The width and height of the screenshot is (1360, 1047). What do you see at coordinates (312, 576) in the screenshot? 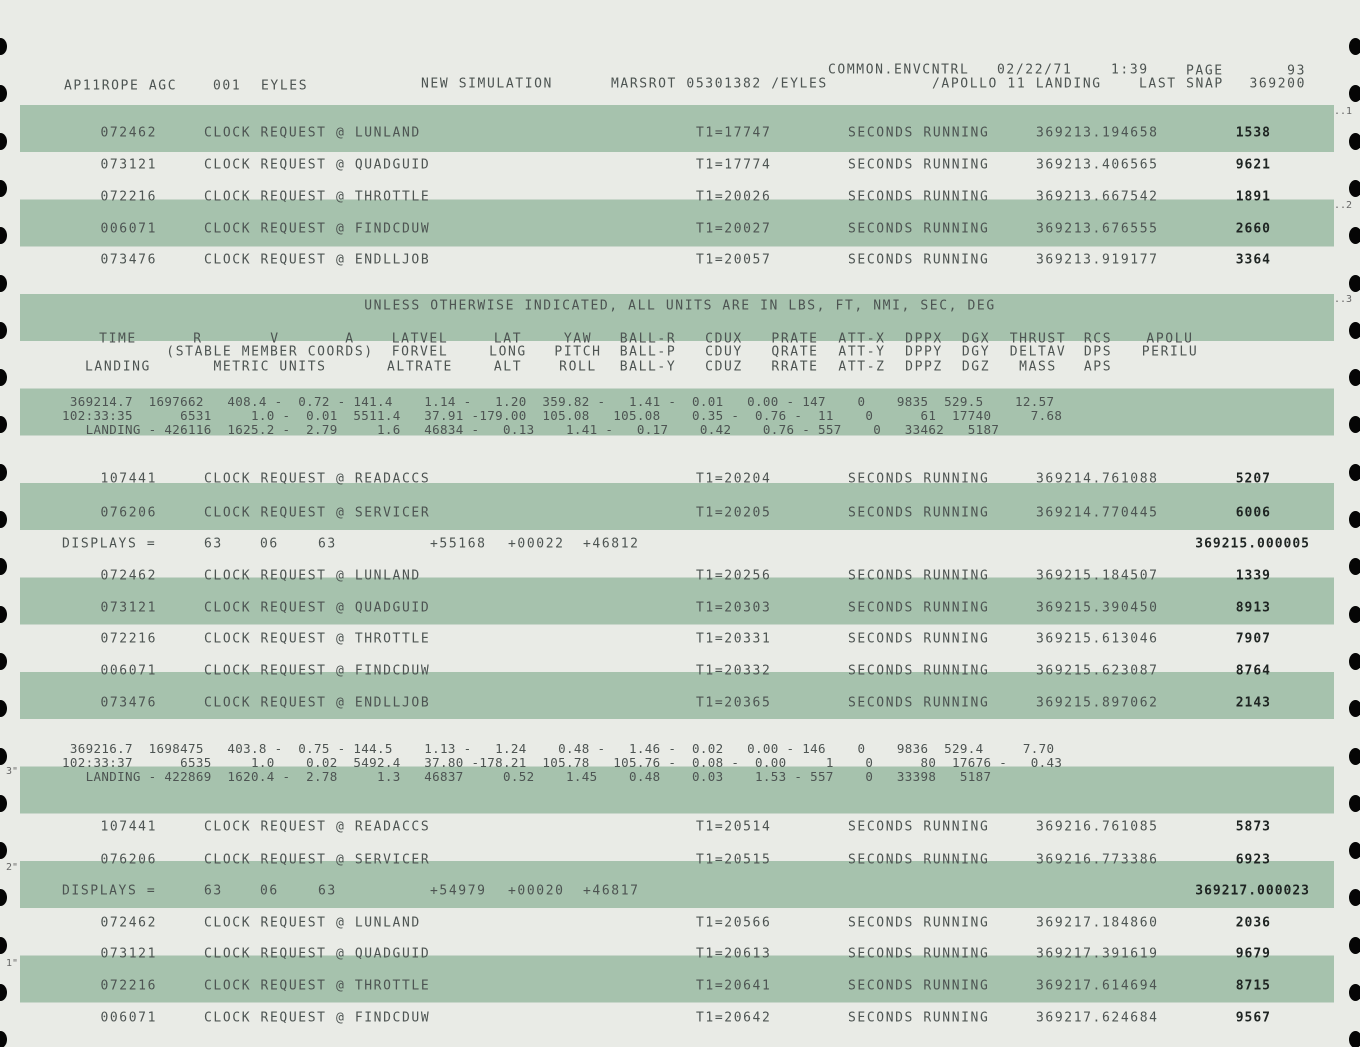
I see `clock-request: CLOCK REQUEST @ LUNLAND` at bounding box center [312, 576].